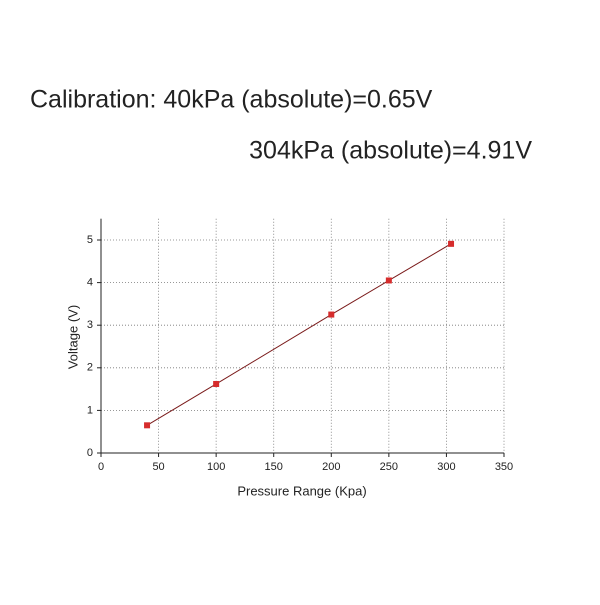  Describe the element at coordinates (158, 467) in the screenshot. I see `x-tick-label: 50` at that location.